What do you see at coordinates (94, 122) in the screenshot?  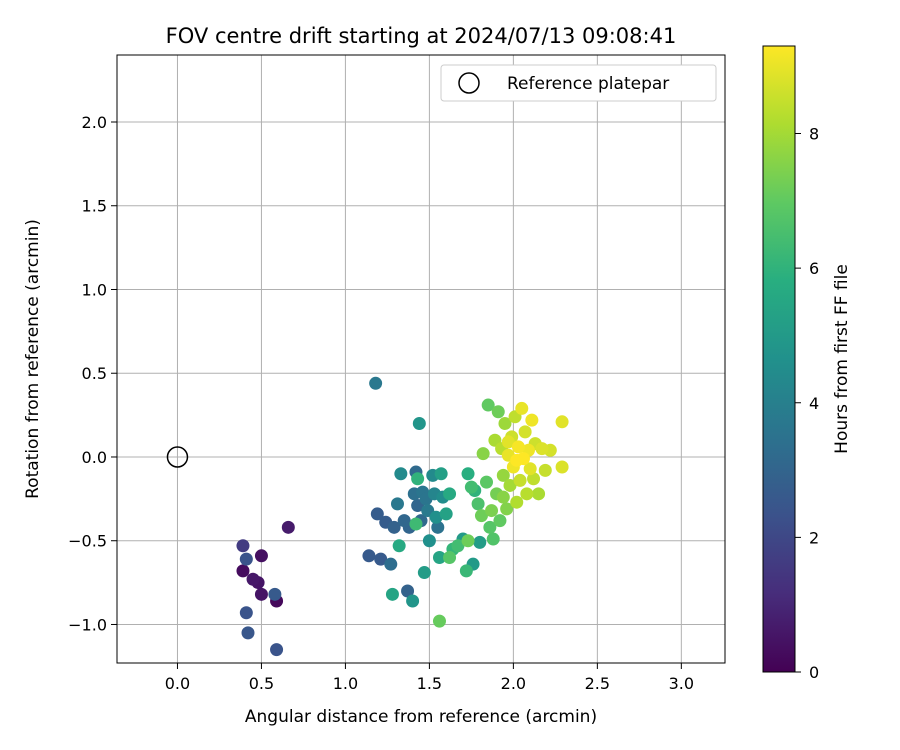 I see `y-tick-label: 2.0` at bounding box center [94, 122].